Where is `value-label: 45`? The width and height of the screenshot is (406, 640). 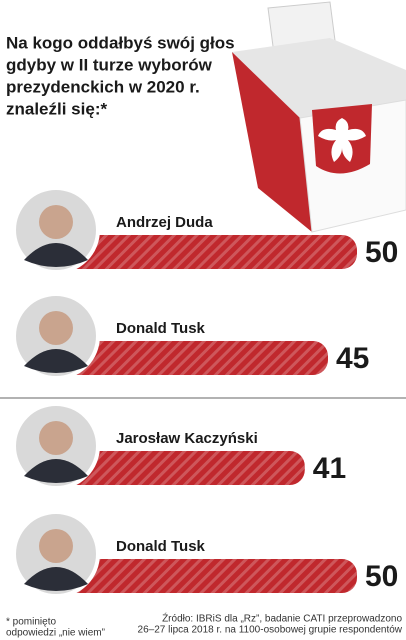
value-label: 45 is located at coordinates (352, 358).